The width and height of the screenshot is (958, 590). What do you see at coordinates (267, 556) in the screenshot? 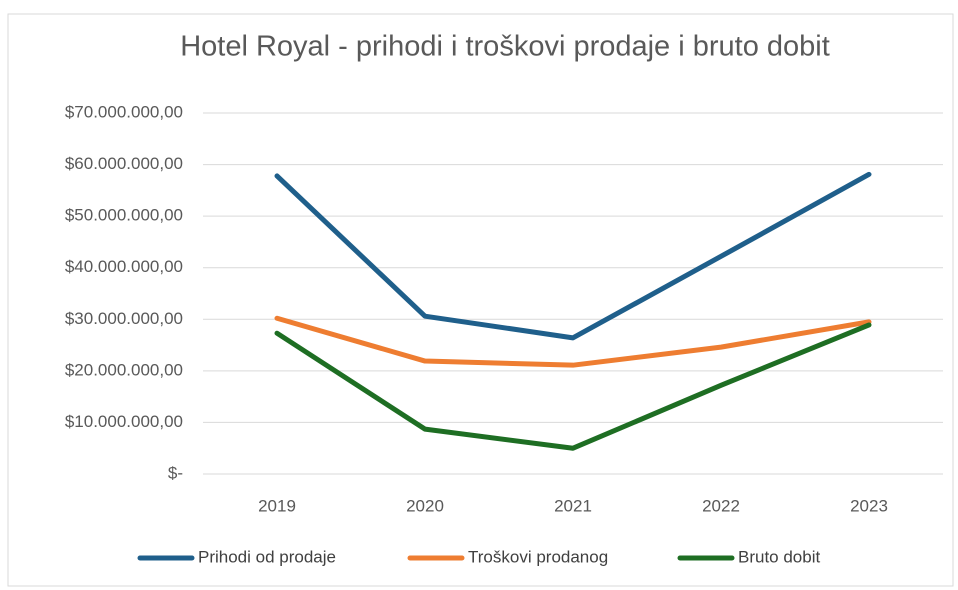
I see `legend-label: Prihodi od prodaje` at bounding box center [267, 556].